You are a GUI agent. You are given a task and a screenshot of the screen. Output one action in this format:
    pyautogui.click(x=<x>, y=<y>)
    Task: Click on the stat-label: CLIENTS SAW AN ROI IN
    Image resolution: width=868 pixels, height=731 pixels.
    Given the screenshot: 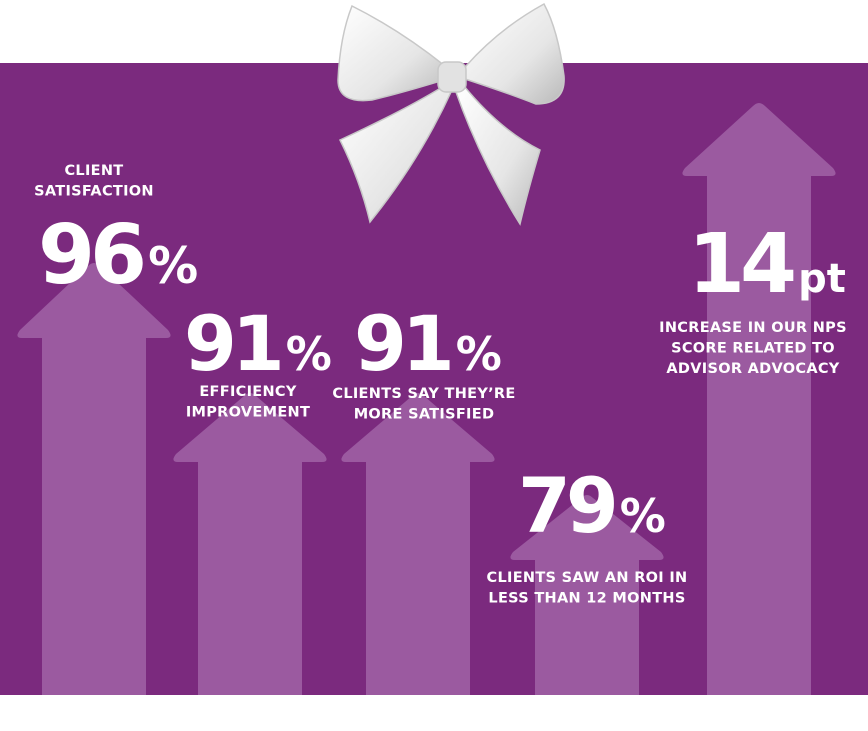 What is the action you would take?
    pyautogui.click(x=587, y=578)
    